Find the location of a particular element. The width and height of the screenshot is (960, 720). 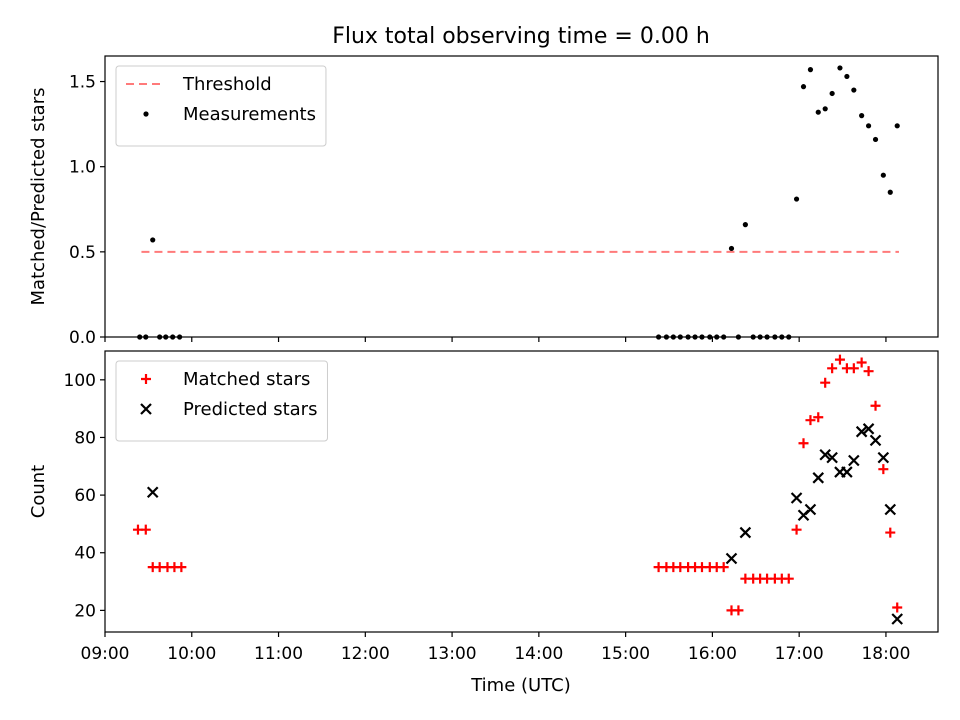

top-y-tick-label: 0.0 is located at coordinates (82, 338).